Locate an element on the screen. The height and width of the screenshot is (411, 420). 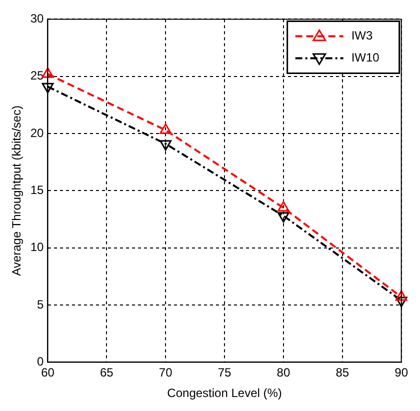
y-tick-label: 30 is located at coordinates (37, 19).